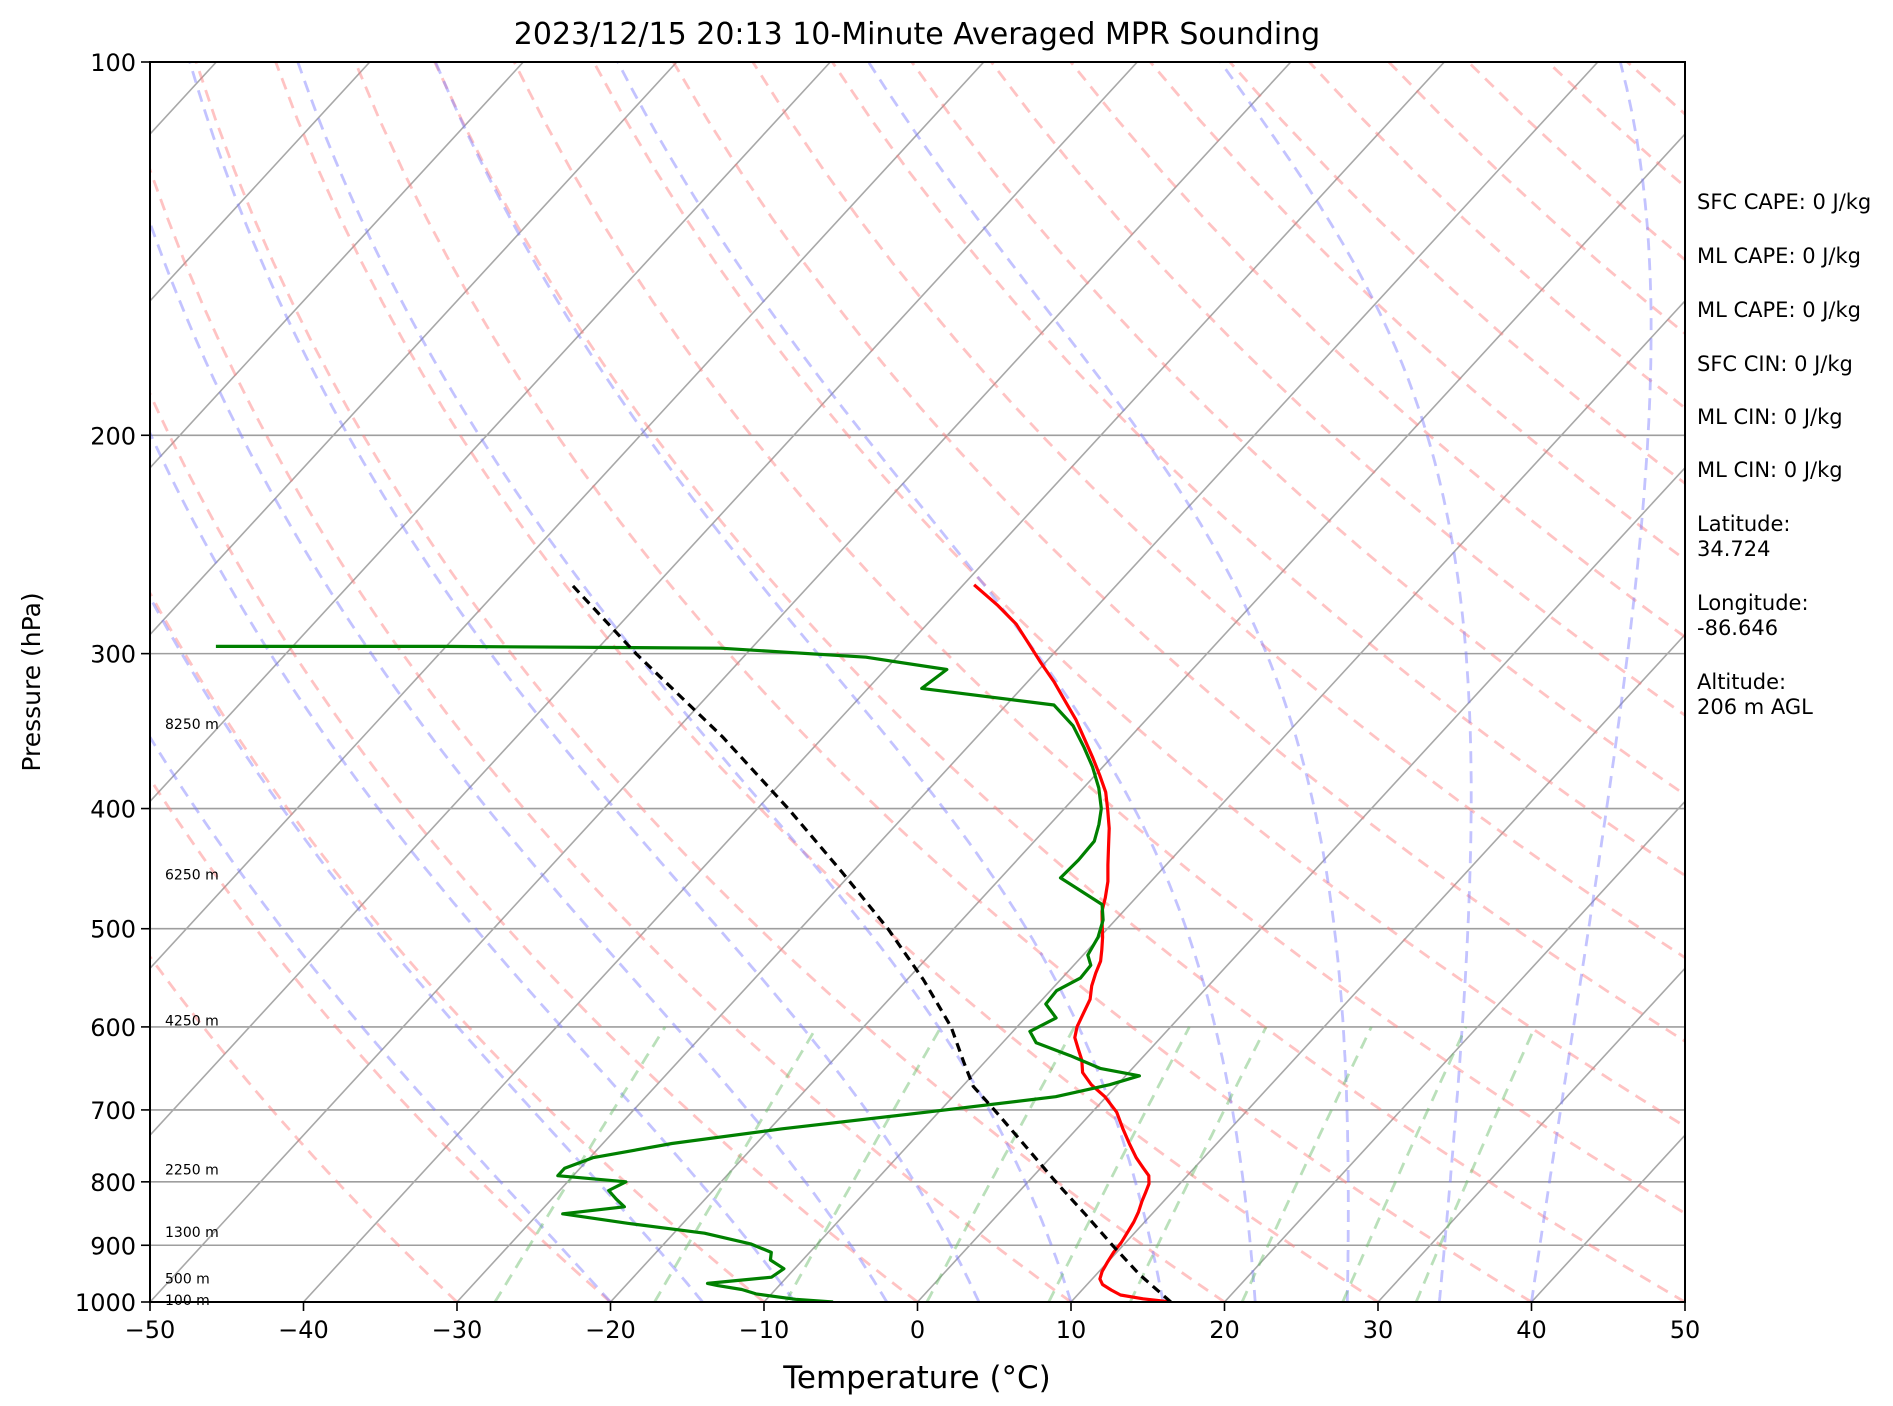  I want to click on y-axis-label: Pressure (hPa), so click(31, 681).